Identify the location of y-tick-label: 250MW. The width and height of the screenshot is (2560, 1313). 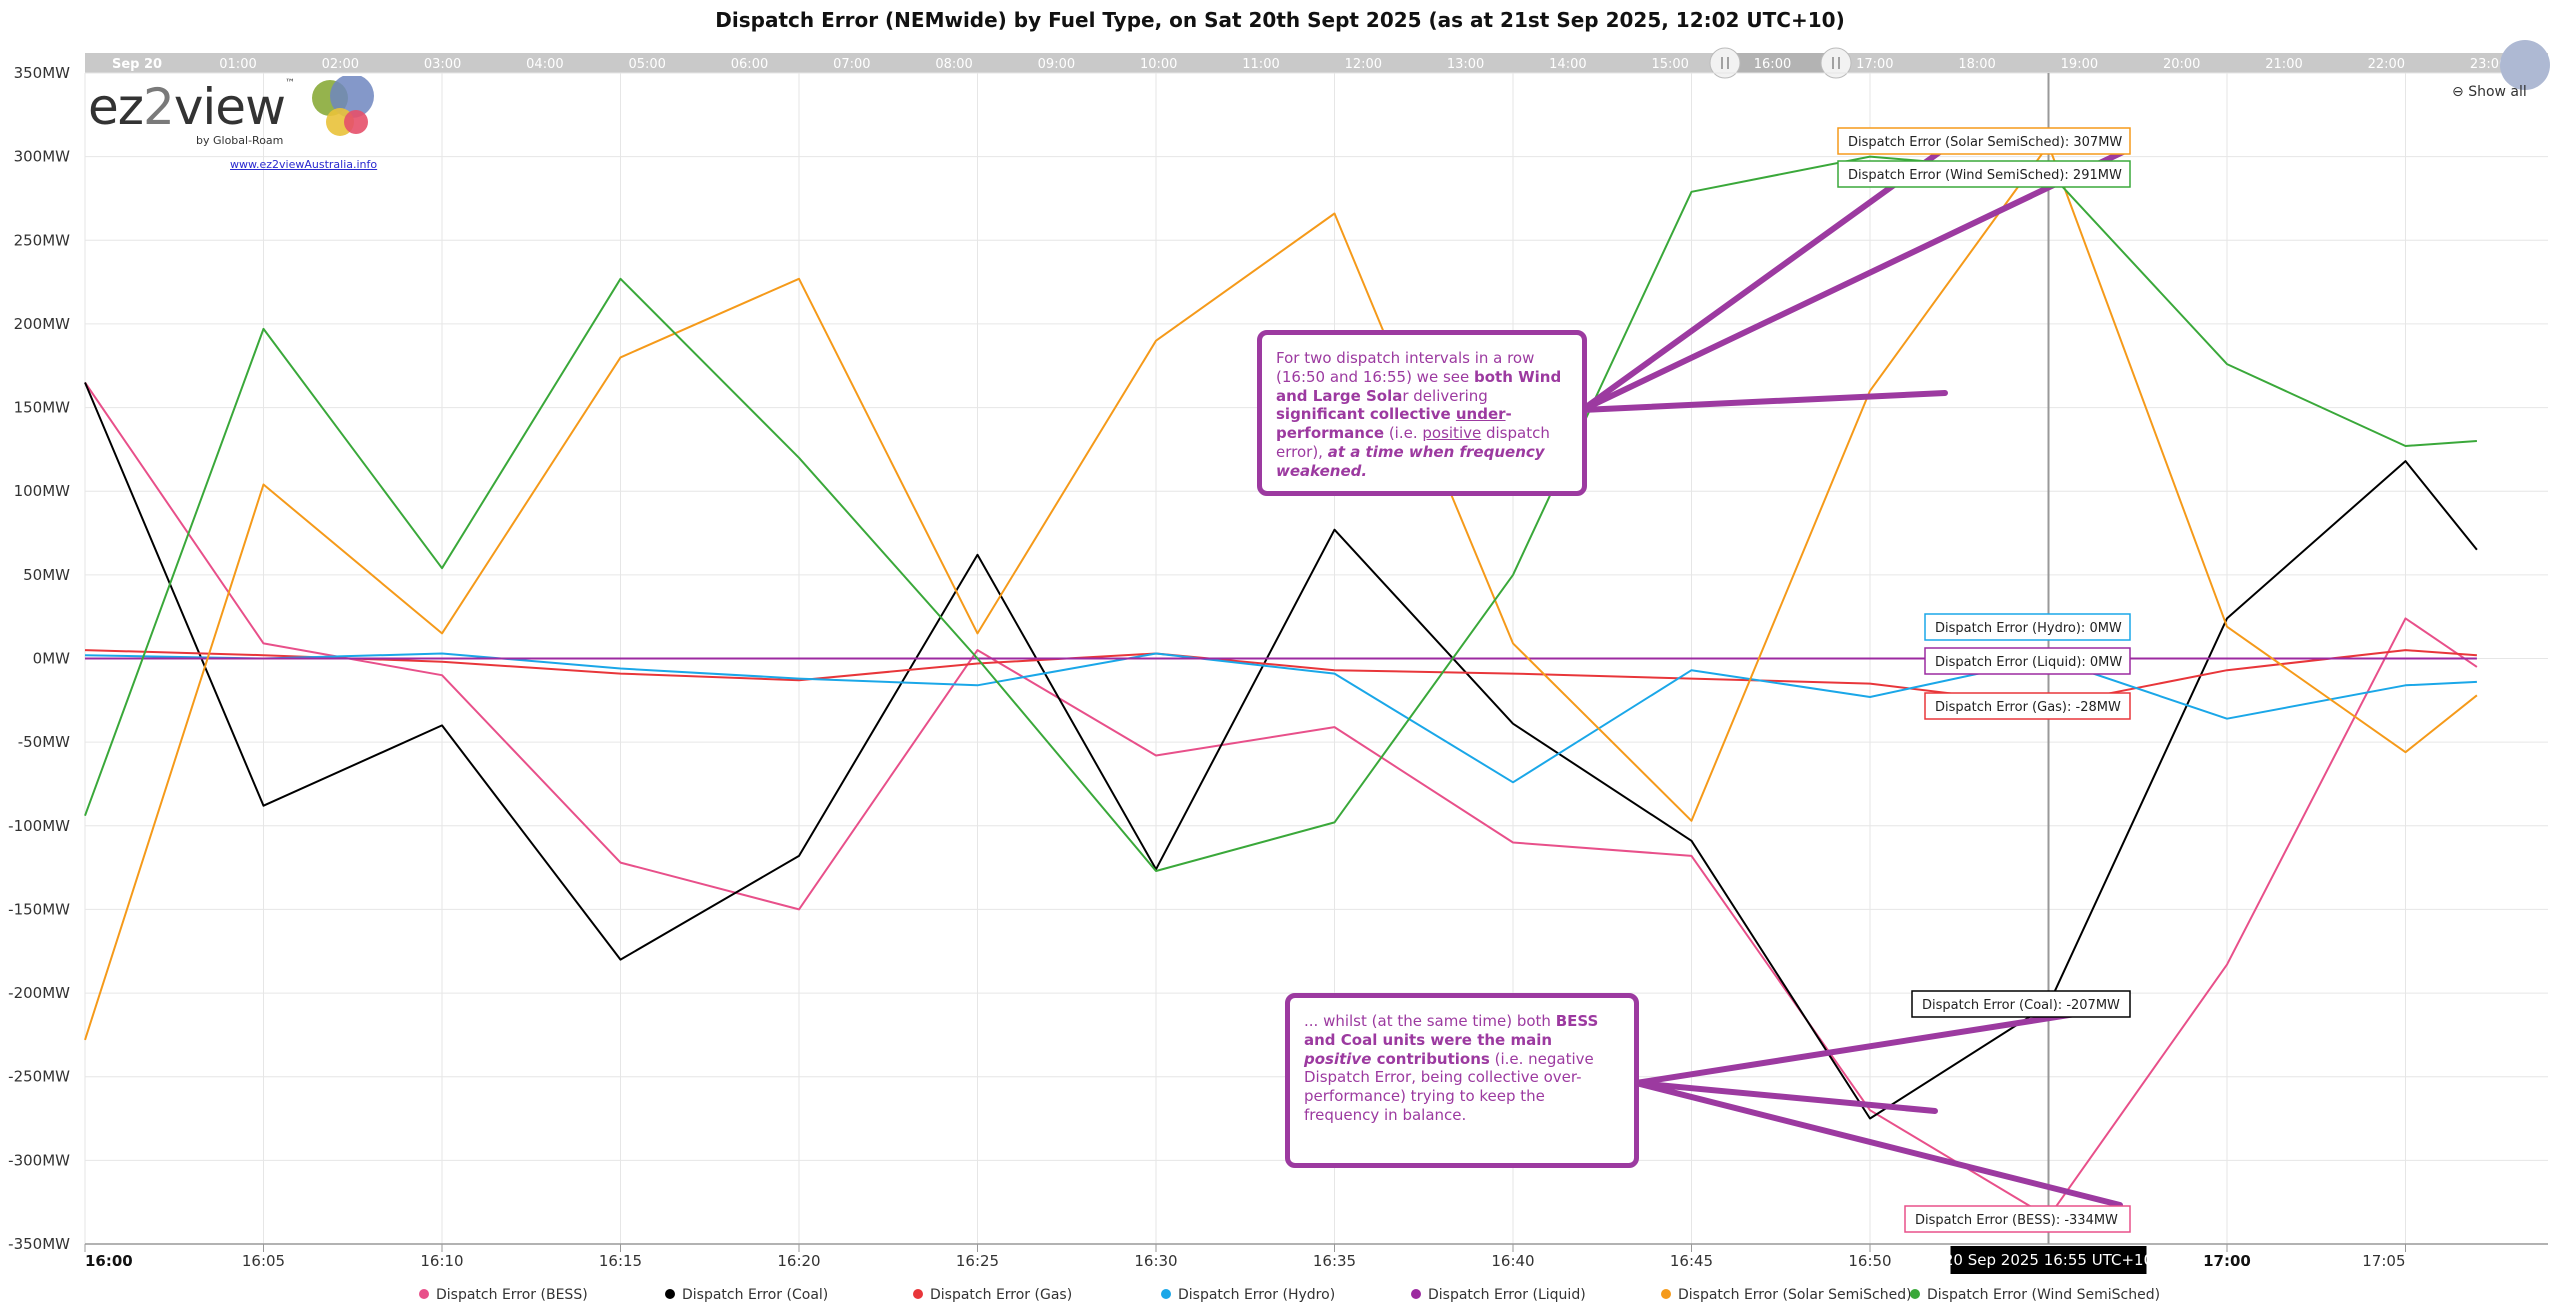
(42, 240).